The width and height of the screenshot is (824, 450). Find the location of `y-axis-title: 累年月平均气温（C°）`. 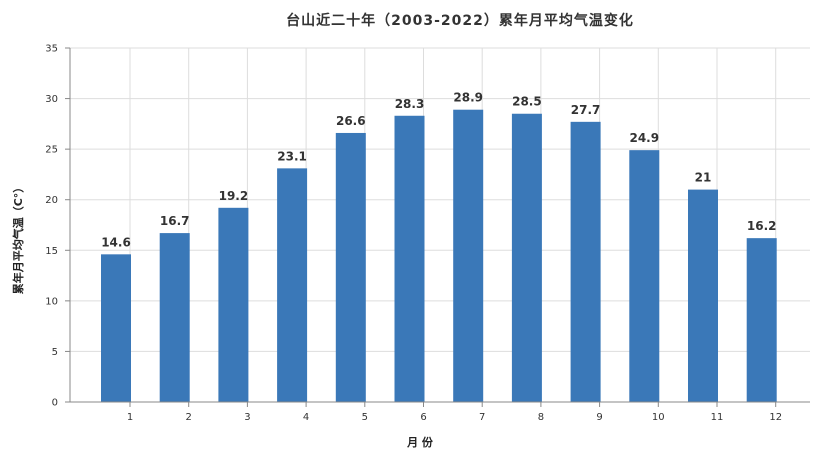

y-axis-title: 累年月平均气温（C°） is located at coordinates (18, 238).